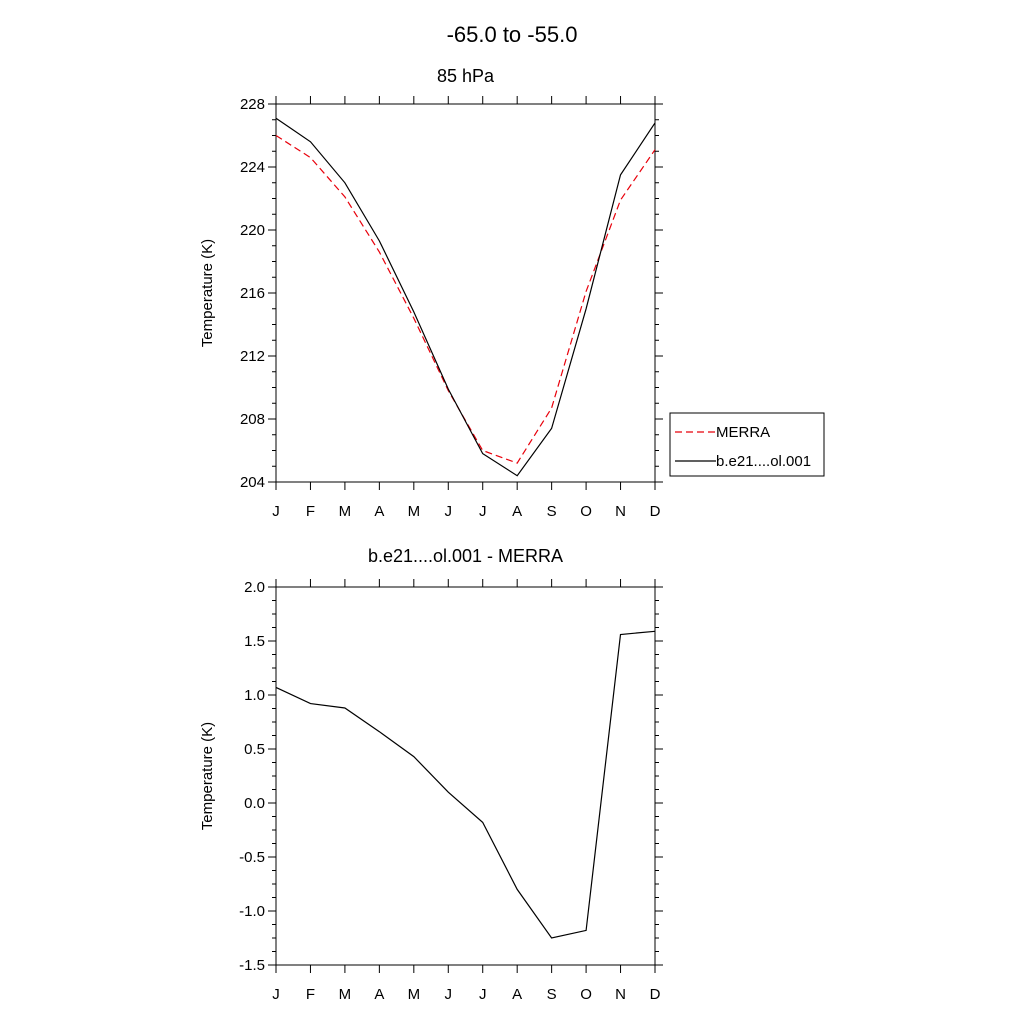  What do you see at coordinates (466, 76) in the screenshot?
I see `chart-title: 85 hPa` at bounding box center [466, 76].